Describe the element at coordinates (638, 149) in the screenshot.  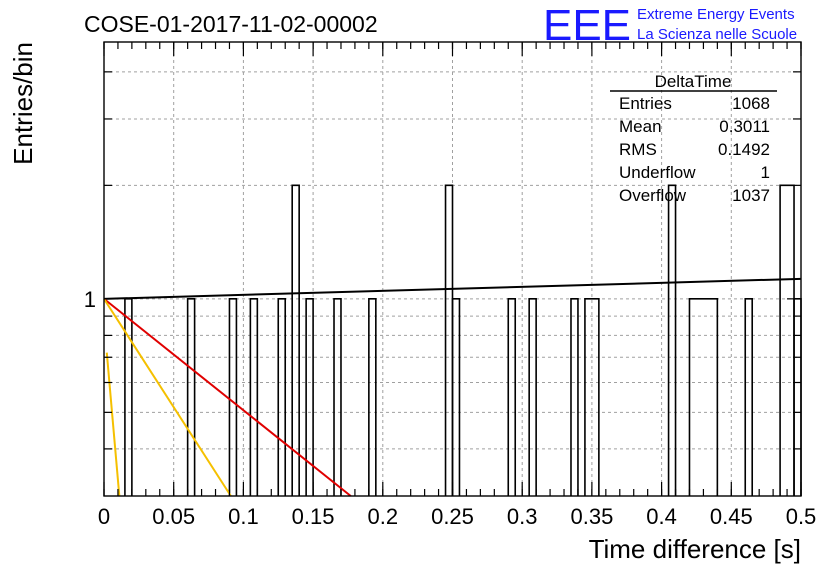
I see `stats-row-label: RMS` at that location.